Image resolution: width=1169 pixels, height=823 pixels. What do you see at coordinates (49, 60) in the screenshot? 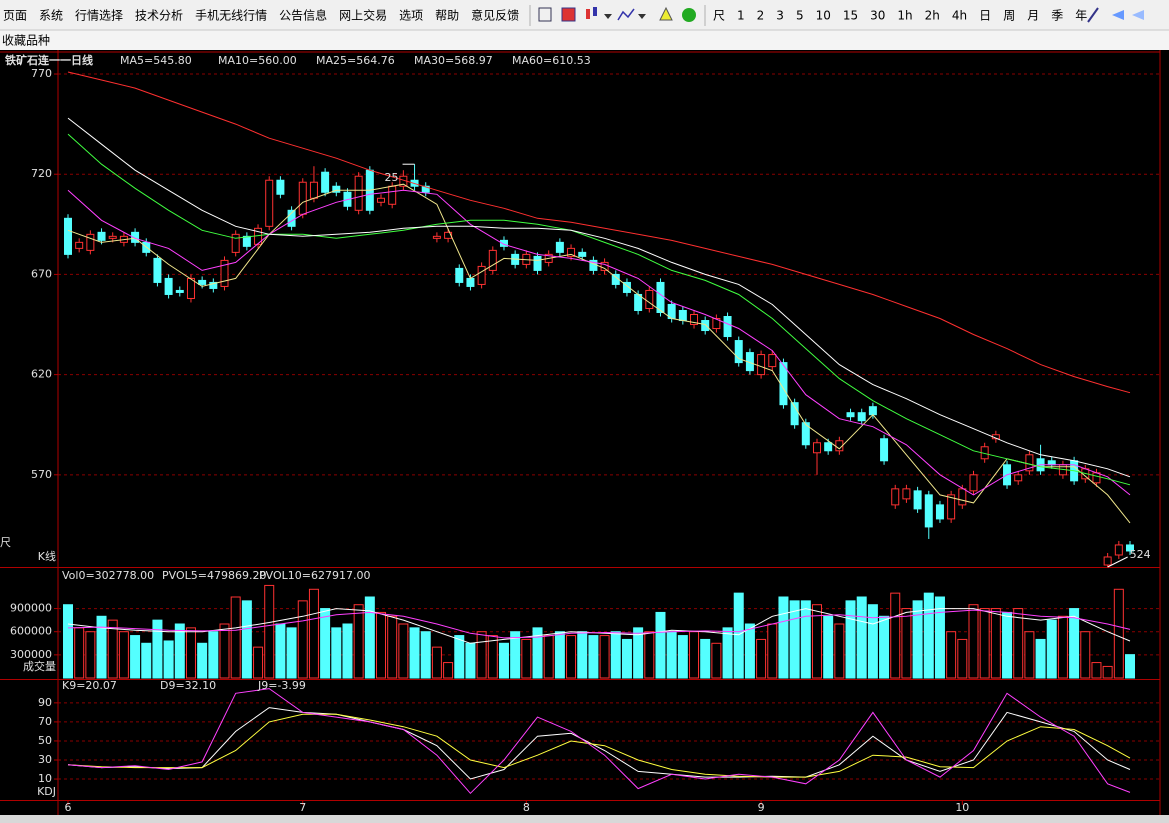
I see `chart-title: 铁矿石连一一日线` at bounding box center [49, 60].